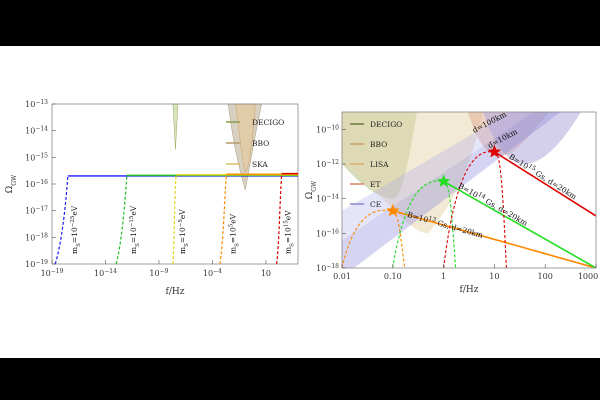  What do you see at coordinates (327, 198) in the screenshot?
I see `right-ytick-label-2: 10−14` at bounding box center [327, 198].